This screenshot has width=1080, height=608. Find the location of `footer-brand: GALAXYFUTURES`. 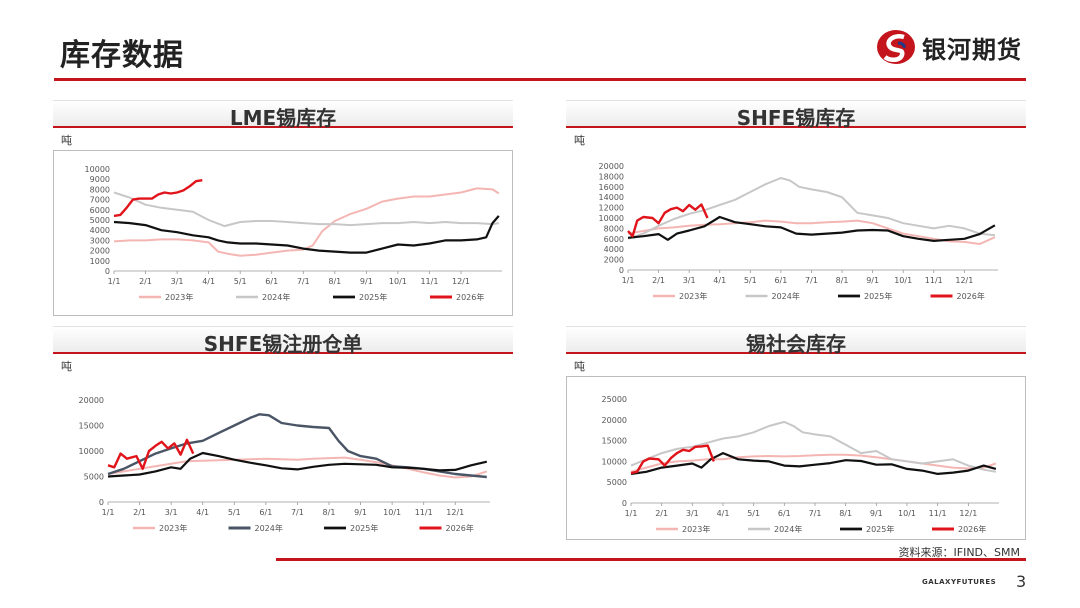

footer-brand: GALAXYFUTURES is located at coordinates (959, 582).